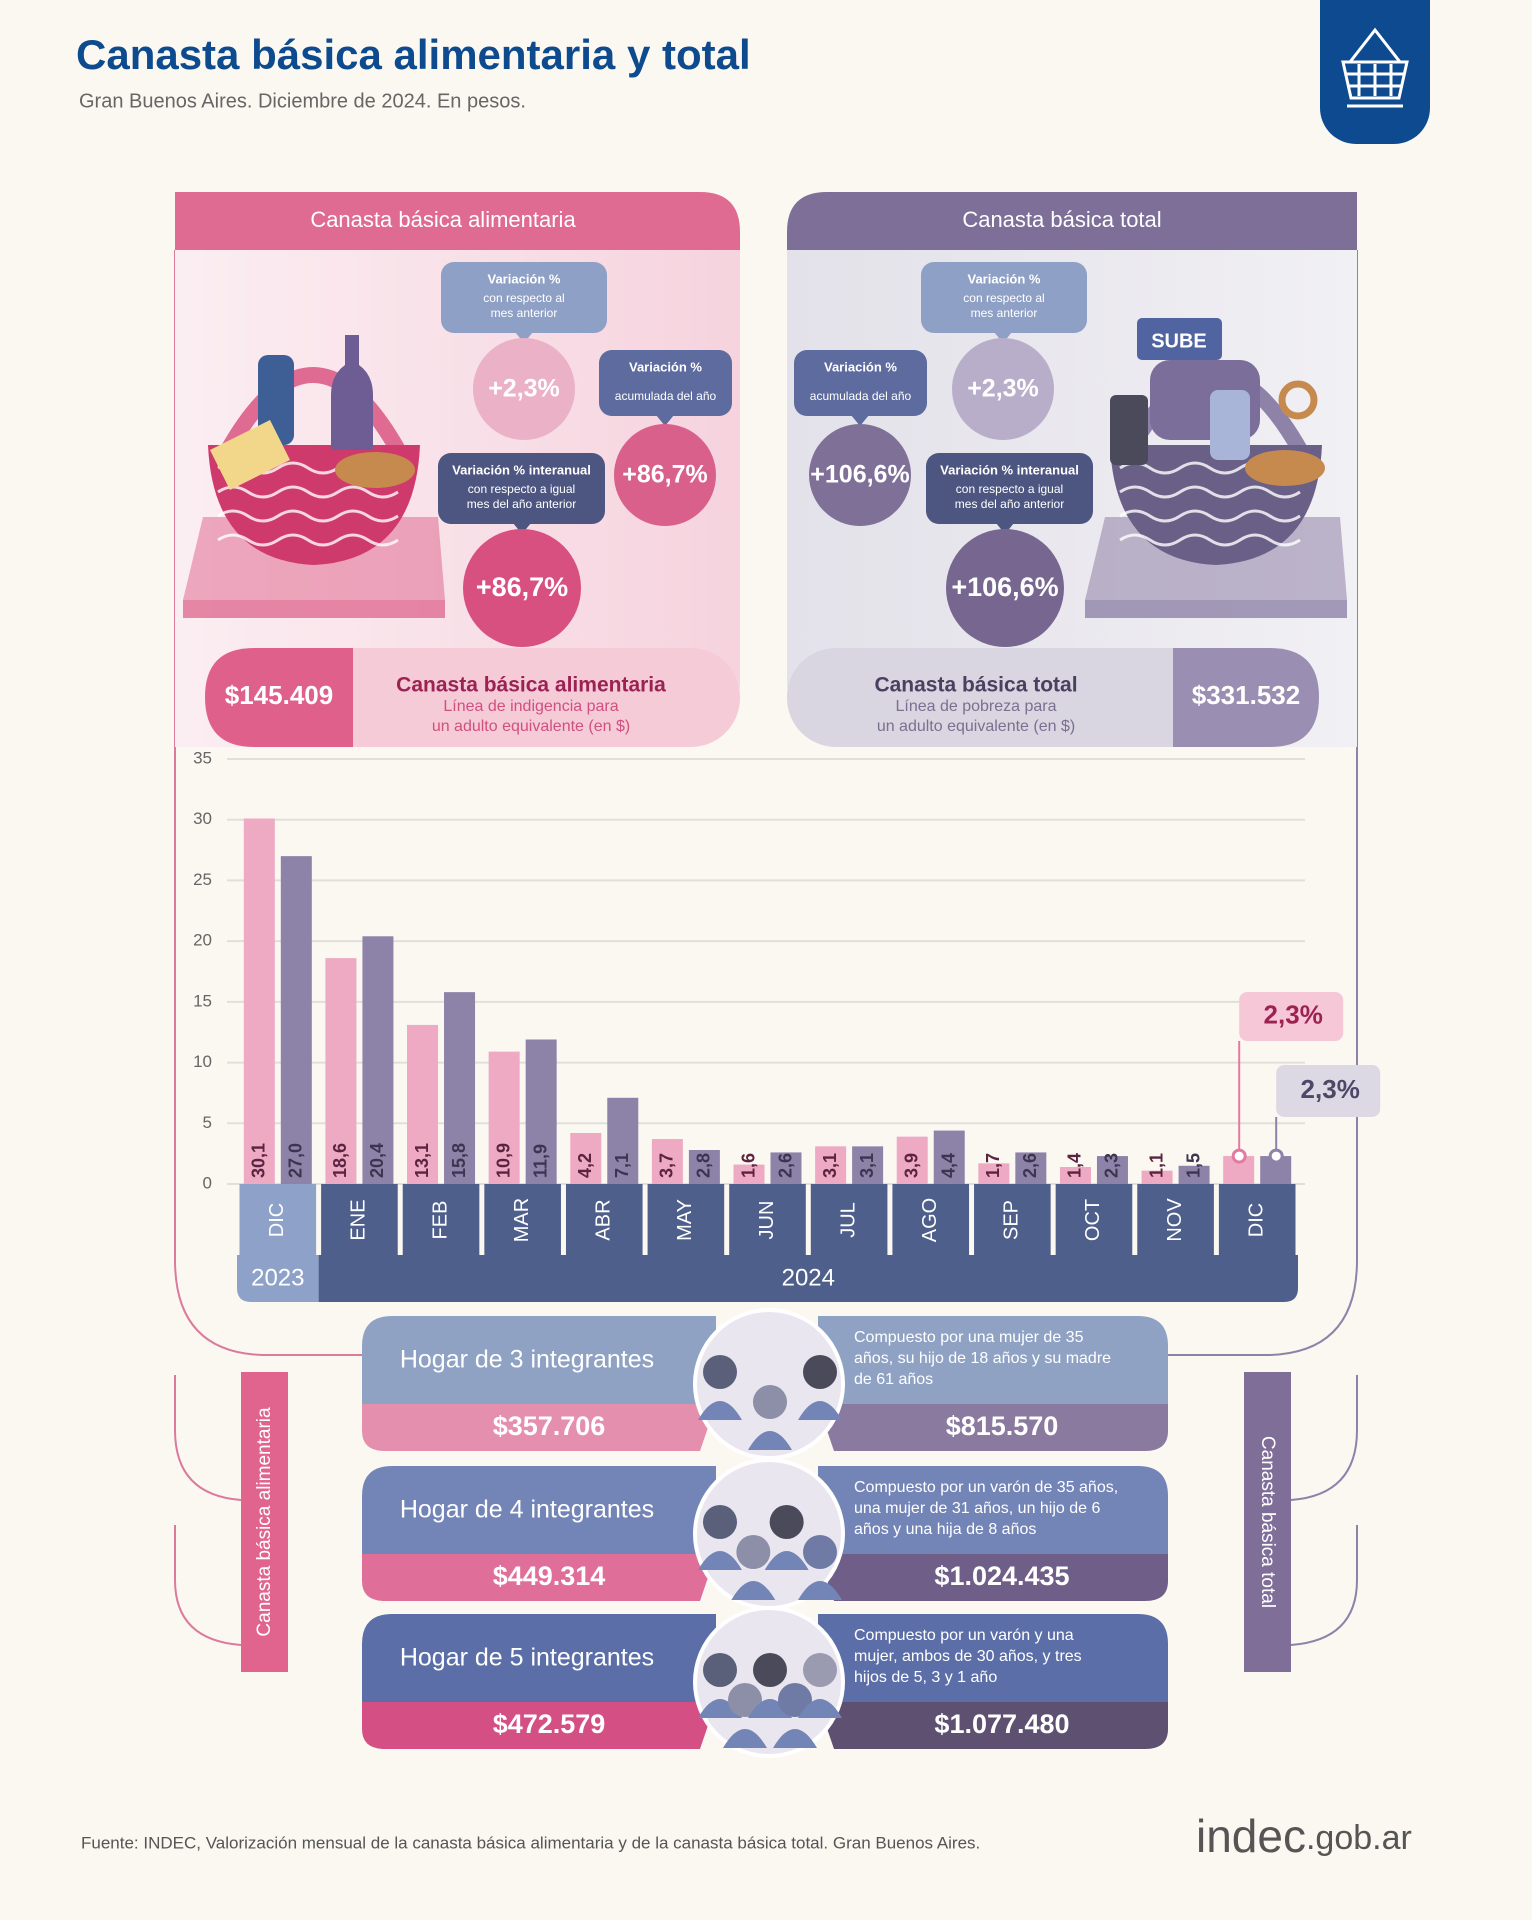  What do you see at coordinates (1001, 1724) in the screenshot?
I see `household-total-amount: $1.077.480` at bounding box center [1001, 1724].